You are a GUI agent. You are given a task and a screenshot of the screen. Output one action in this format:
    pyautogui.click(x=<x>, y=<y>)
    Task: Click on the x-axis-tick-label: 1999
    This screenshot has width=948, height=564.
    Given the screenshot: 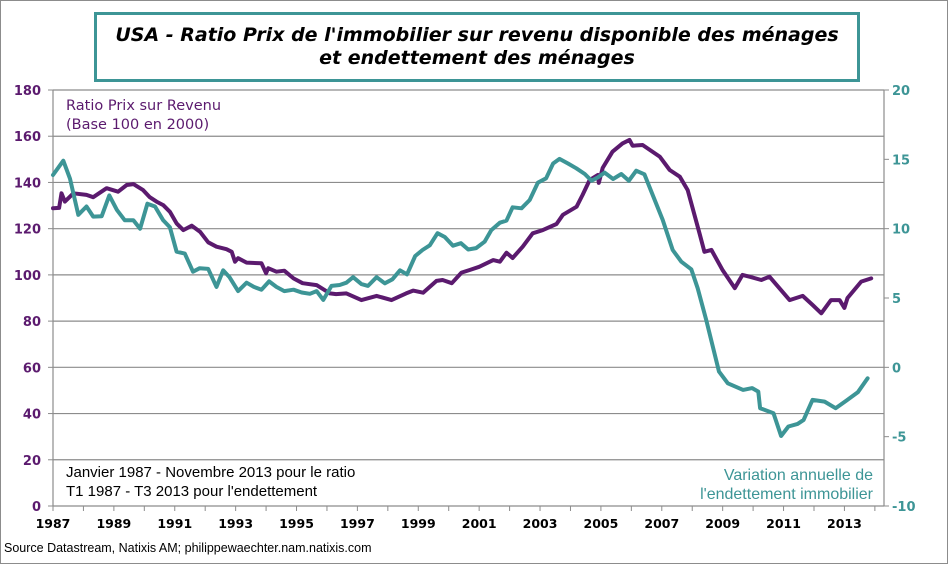 What is the action you would take?
    pyautogui.click(x=418, y=523)
    